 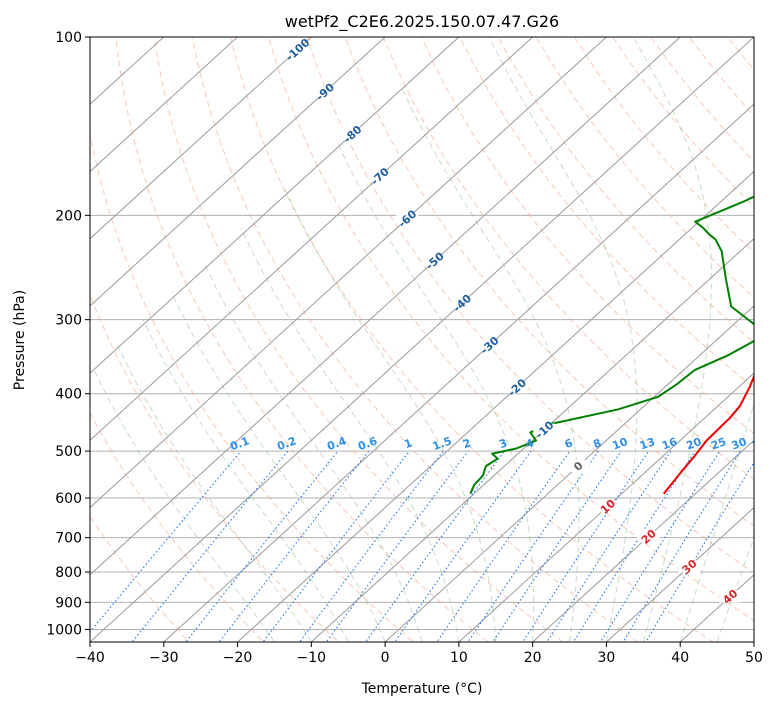 What do you see at coordinates (68, 321) in the screenshot?
I see `y-tick-label: 300` at bounding box center [68, 321].